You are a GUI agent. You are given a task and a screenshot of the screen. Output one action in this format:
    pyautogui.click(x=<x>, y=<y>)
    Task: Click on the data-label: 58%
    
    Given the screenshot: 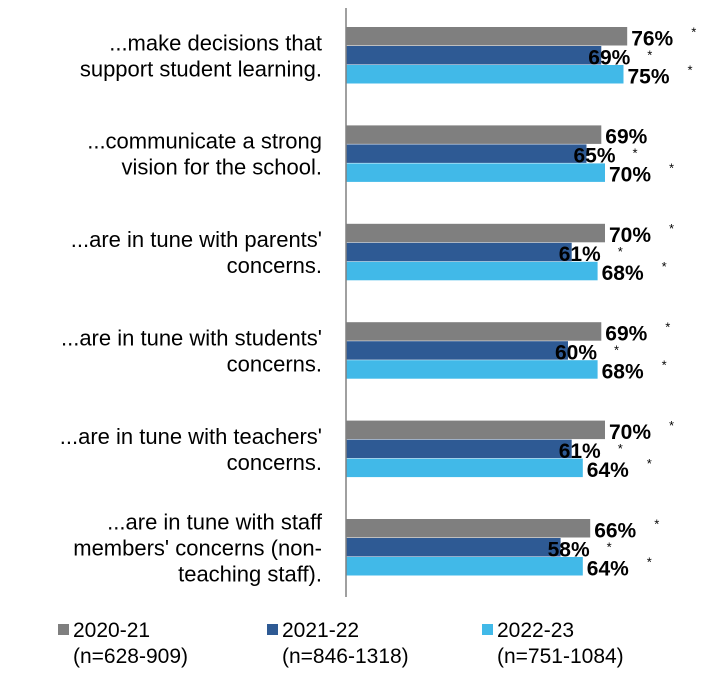 What is the action you would take?
    pyautogui.click(x=569, y=549)
    